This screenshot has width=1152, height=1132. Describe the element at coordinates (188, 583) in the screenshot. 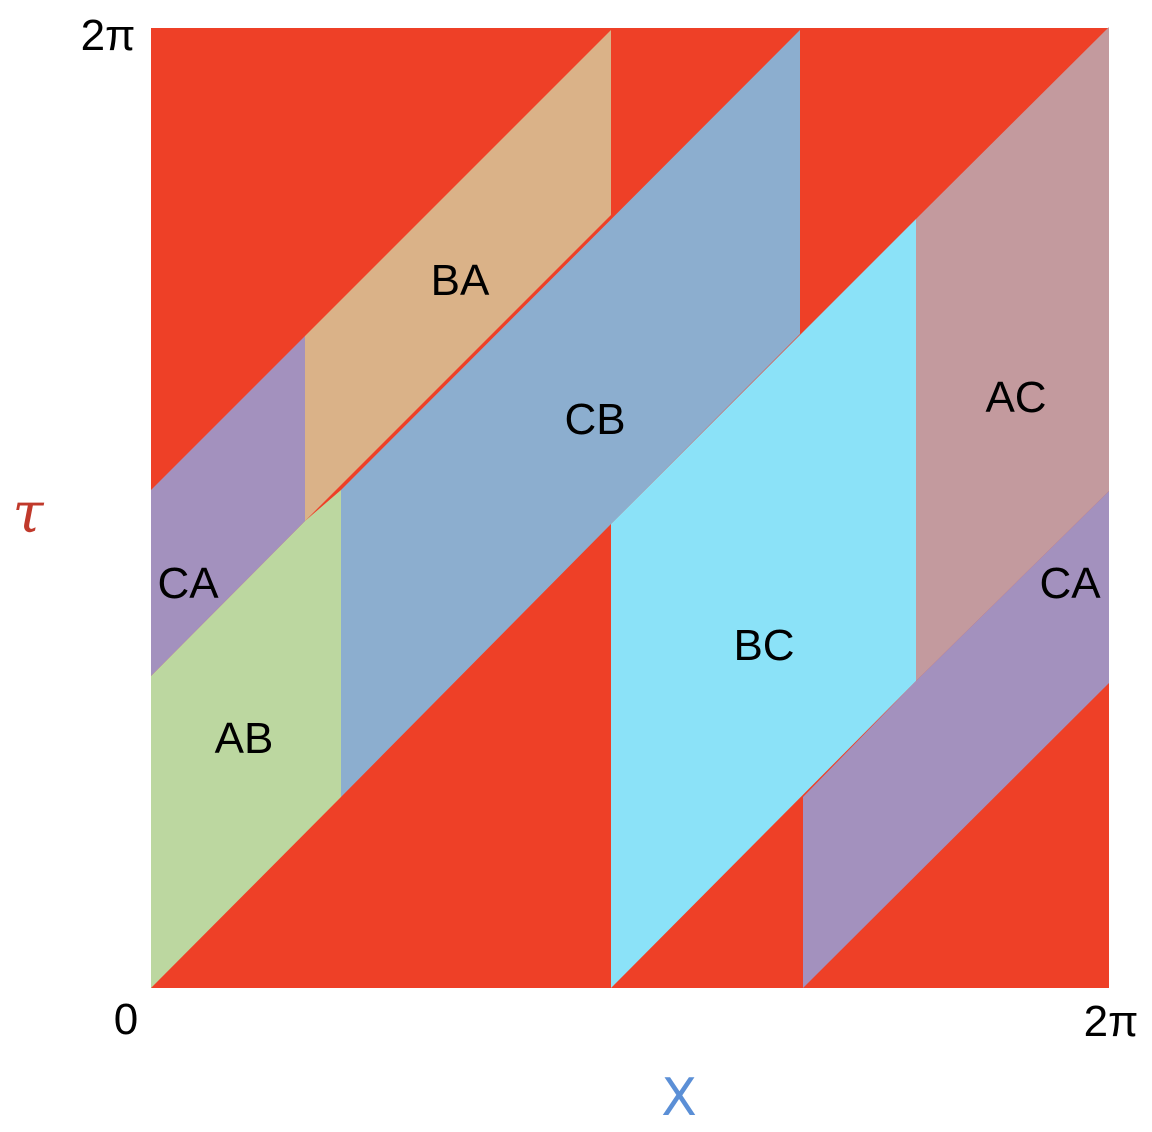

I see `region-label-ca-left: CA` at that location.